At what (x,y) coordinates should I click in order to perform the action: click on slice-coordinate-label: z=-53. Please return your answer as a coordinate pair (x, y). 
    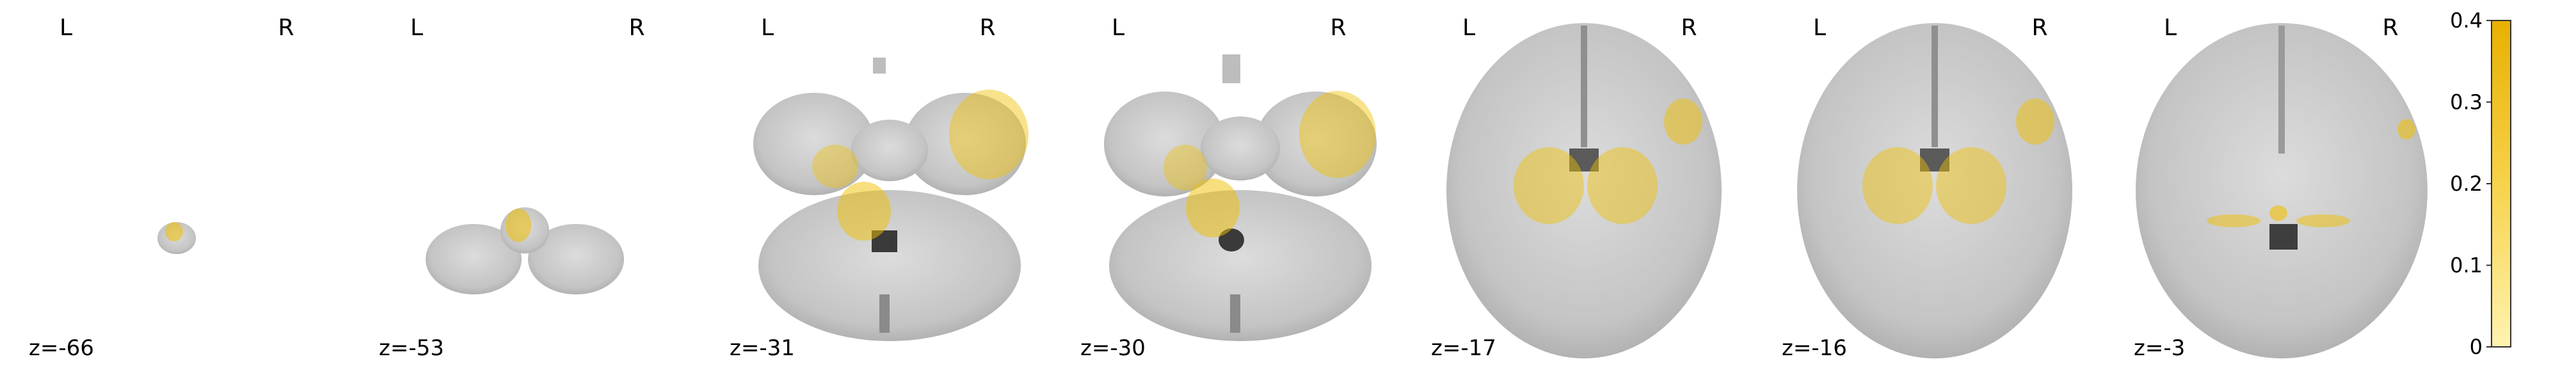
    Looking at the image, I should click on (411, 348).